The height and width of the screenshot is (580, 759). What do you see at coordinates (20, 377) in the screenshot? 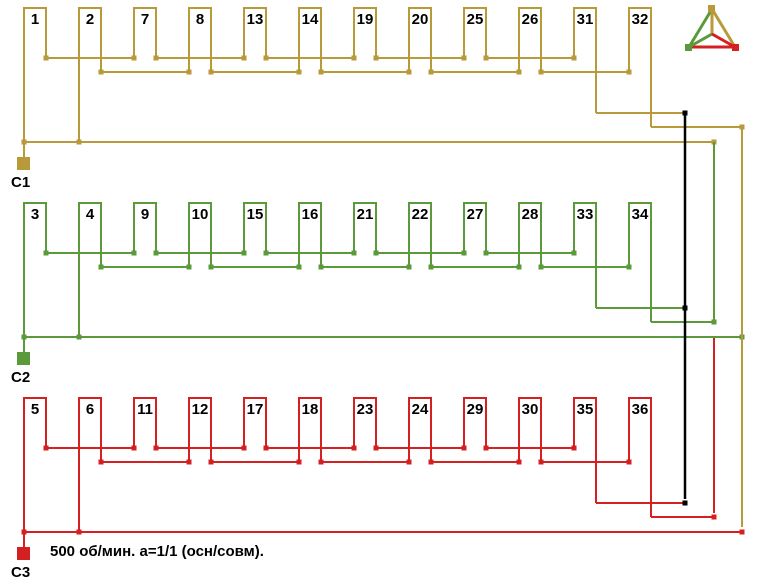
I see `terminal-label: C2` at bounding box center [20, 377].